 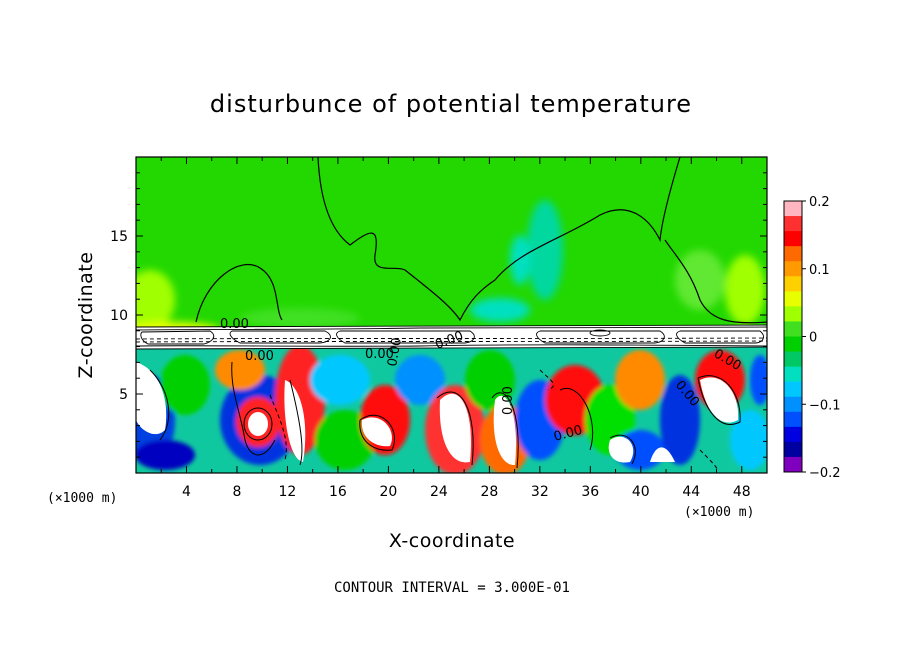 What do you see at coordinates (86, 315) in the screenshot?
I see `y-axis-title: Z-coordinate` at bounding box center [86, 315].